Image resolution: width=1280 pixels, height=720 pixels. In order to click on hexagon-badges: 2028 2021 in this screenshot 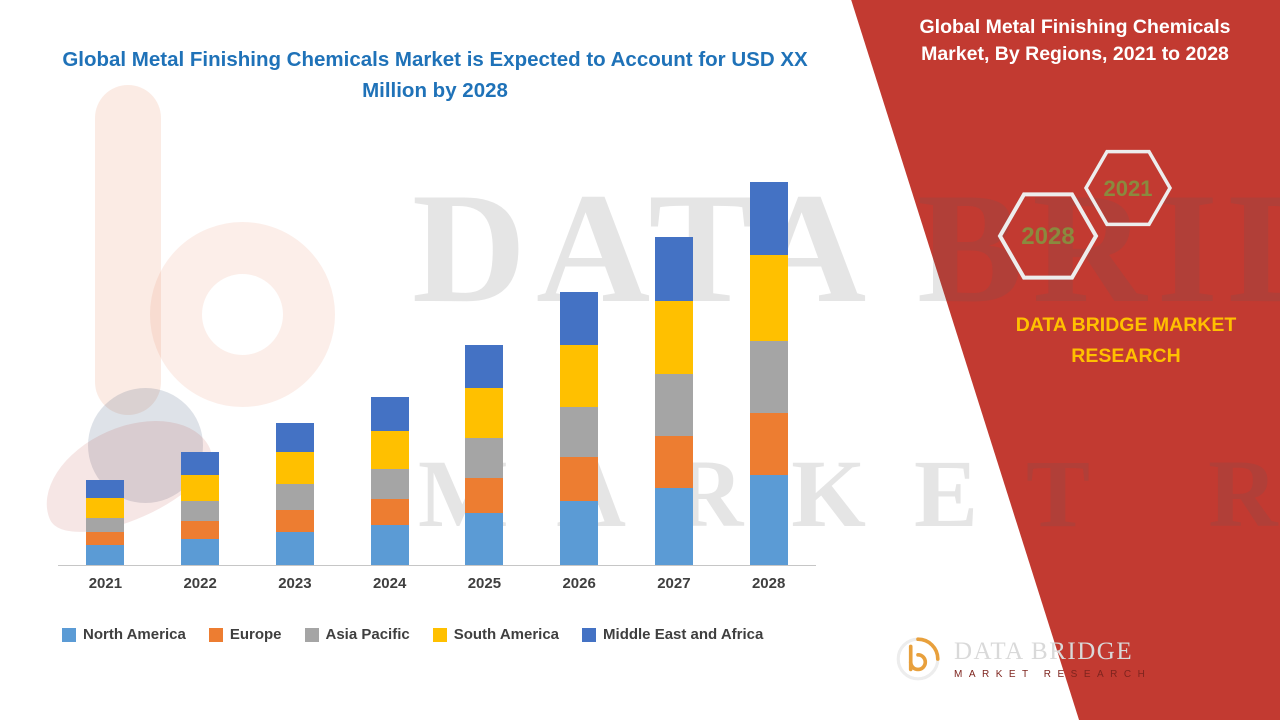, I will do `click(1085, 214)`.